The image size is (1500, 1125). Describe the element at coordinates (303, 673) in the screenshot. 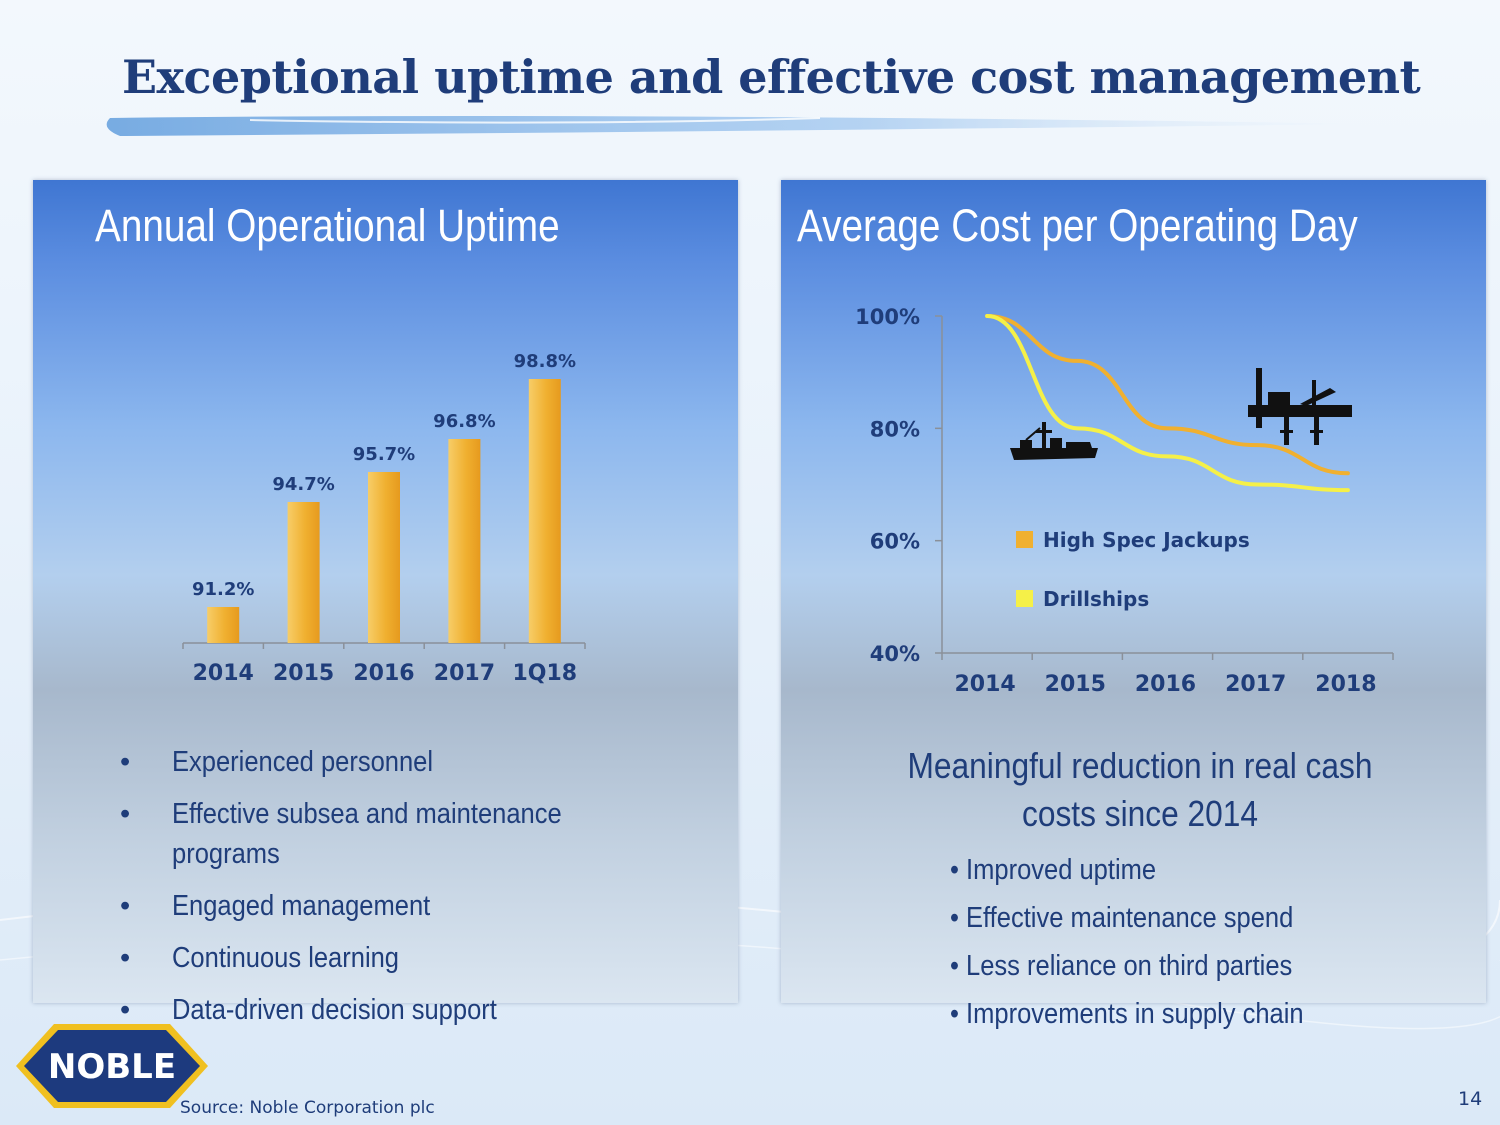

I see `bar-category-label: 2015` at that location.